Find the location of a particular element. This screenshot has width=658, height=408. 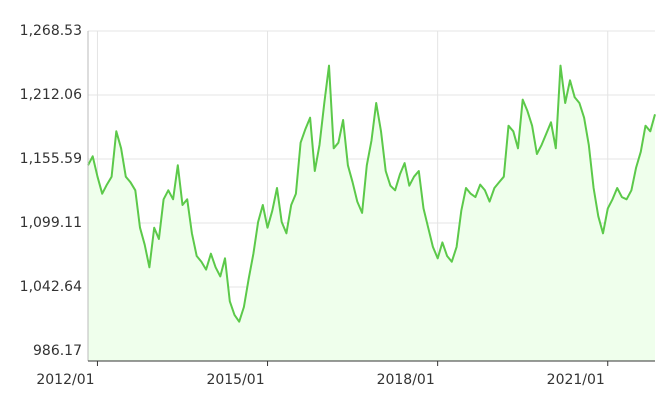

y-tick-label: 1,042.64 is located at coordinates (51, 287).